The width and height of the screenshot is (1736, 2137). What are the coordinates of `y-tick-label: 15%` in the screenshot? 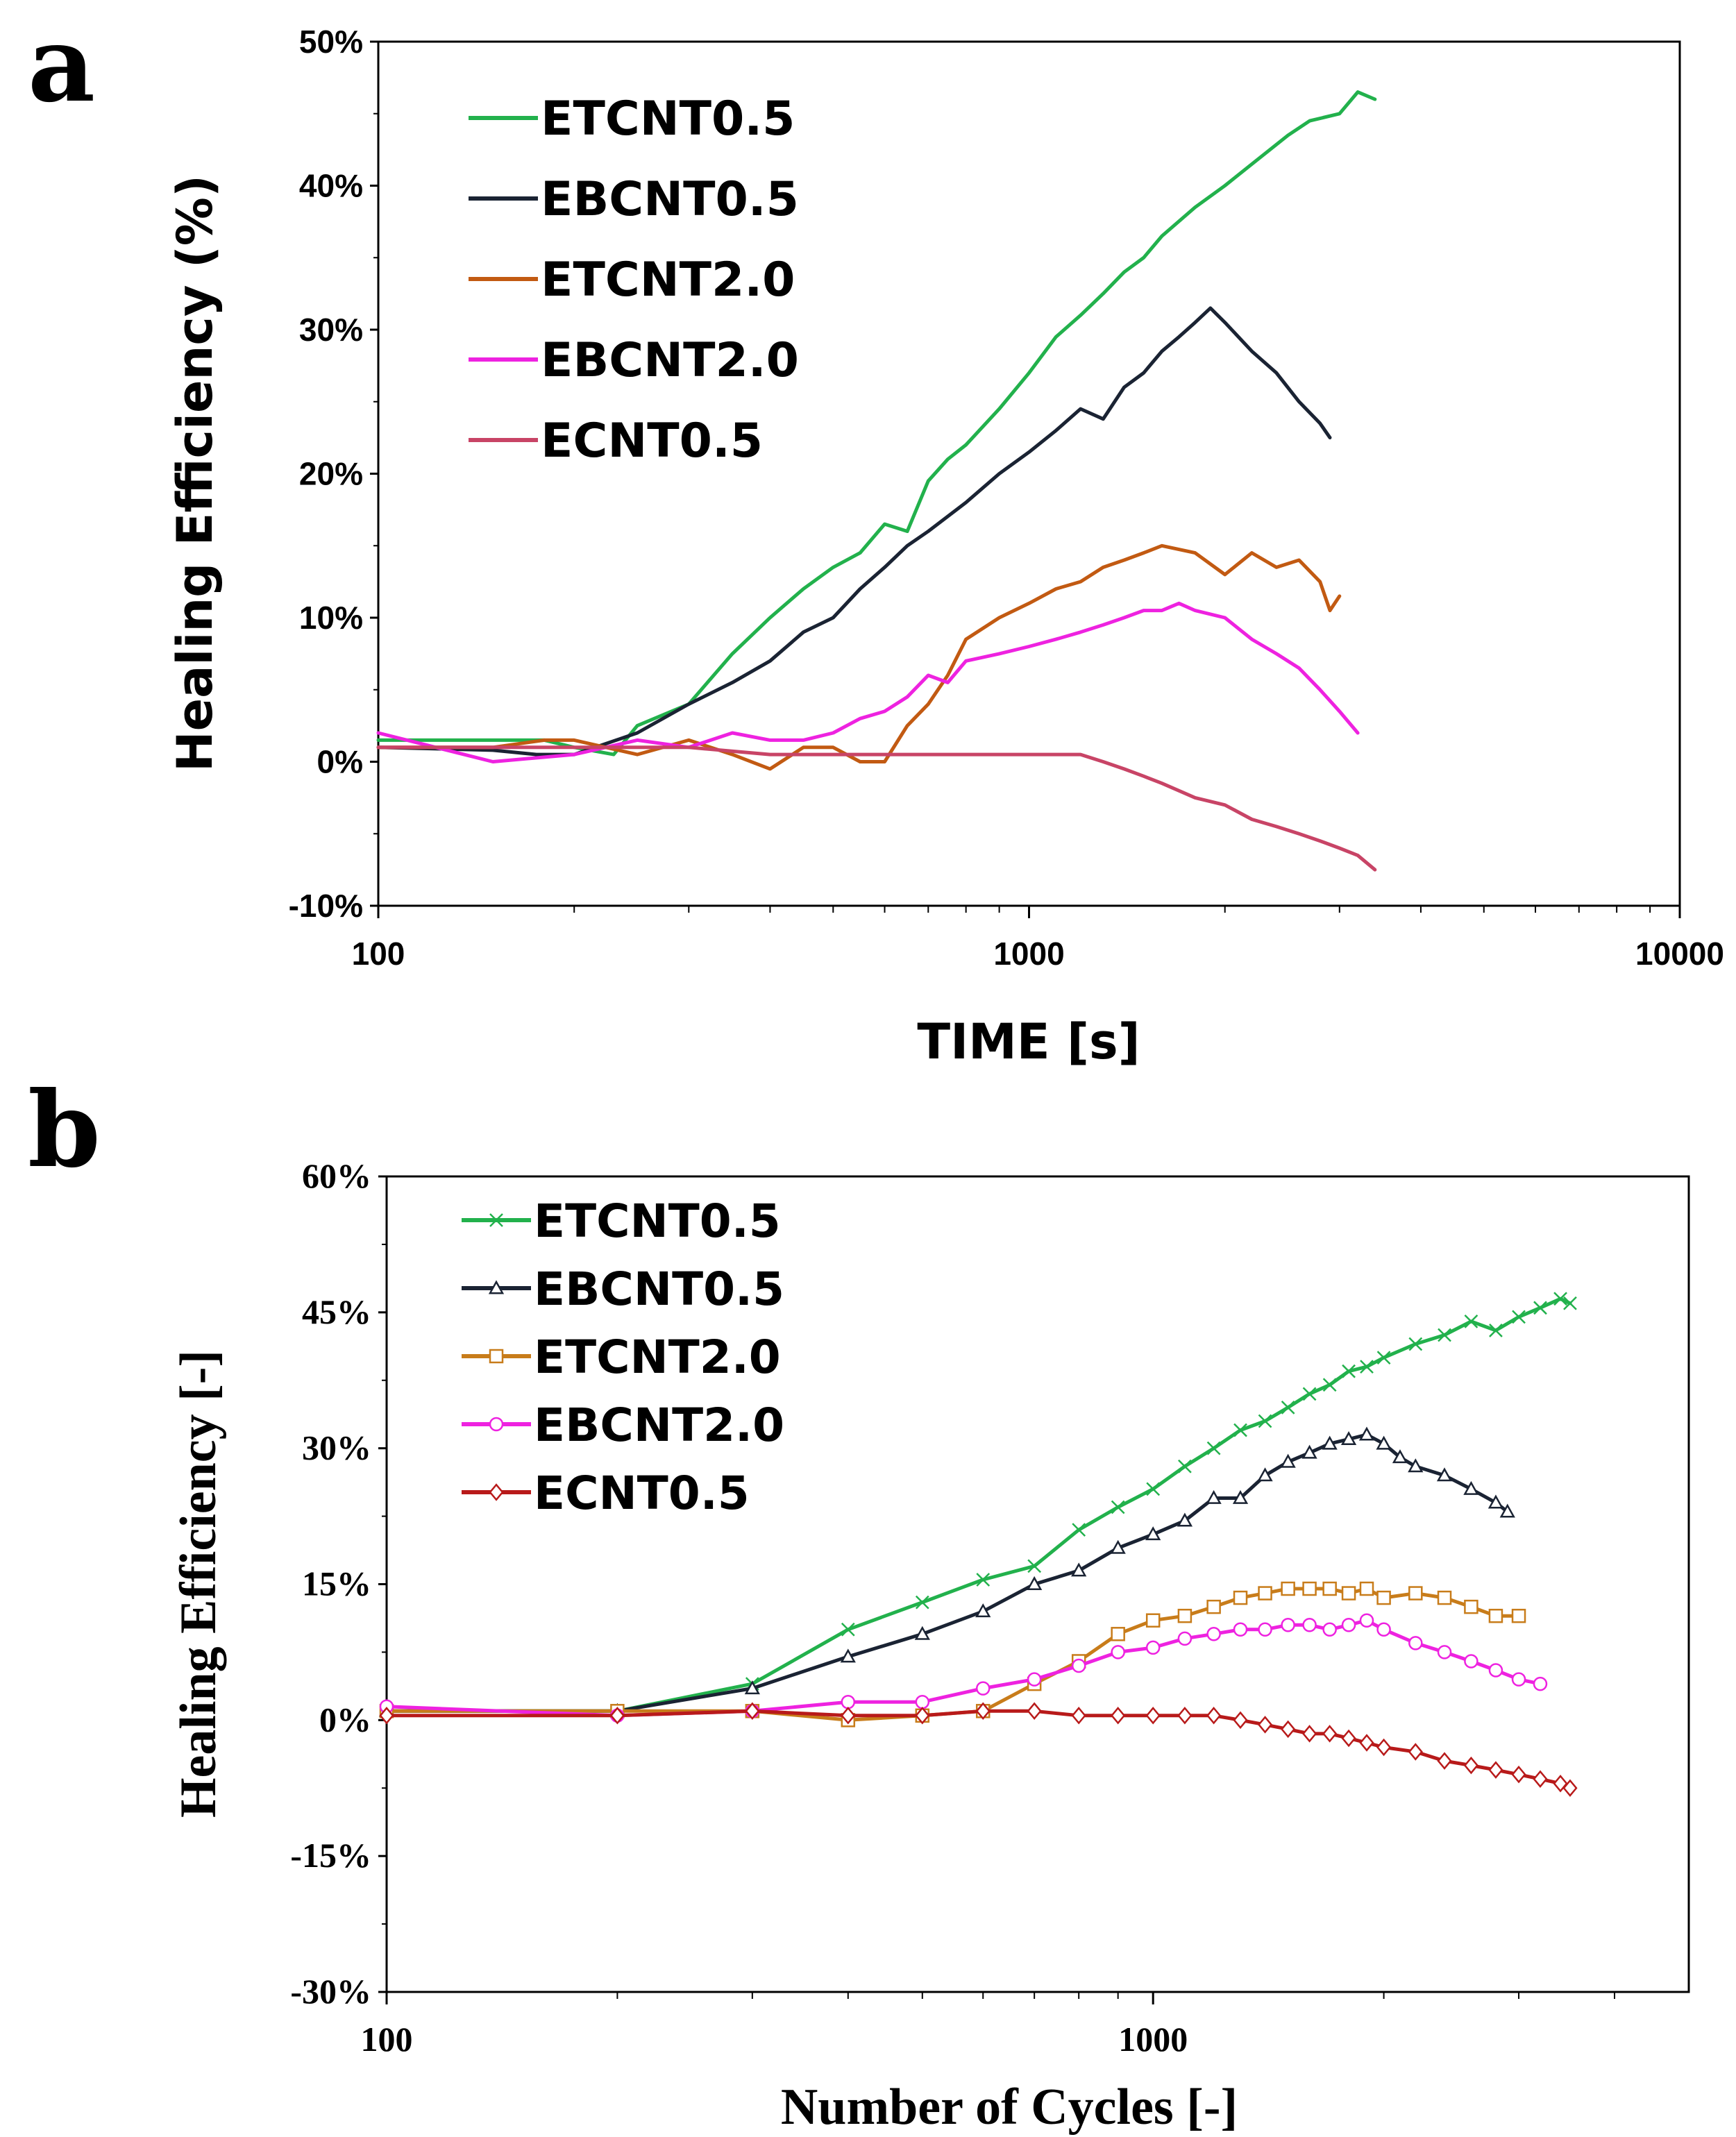 It's located at (336, 1583).